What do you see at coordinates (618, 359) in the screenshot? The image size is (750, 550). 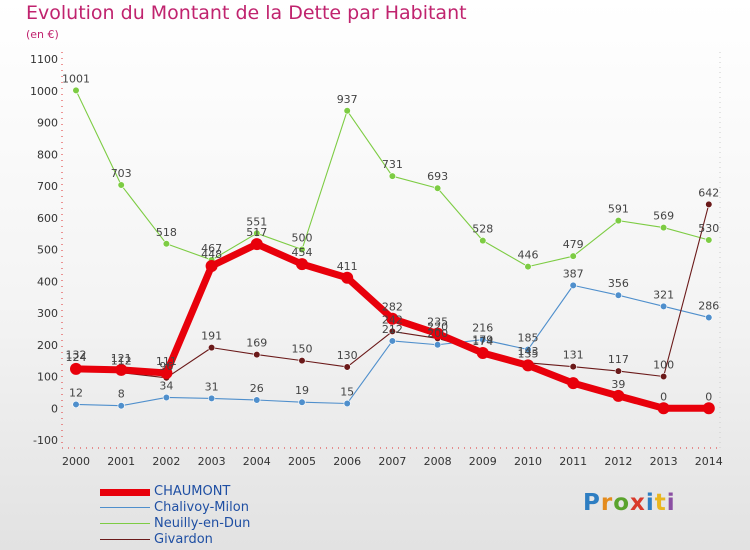 I see `data-label-givardon: 117` at bounding box center [618, 359].